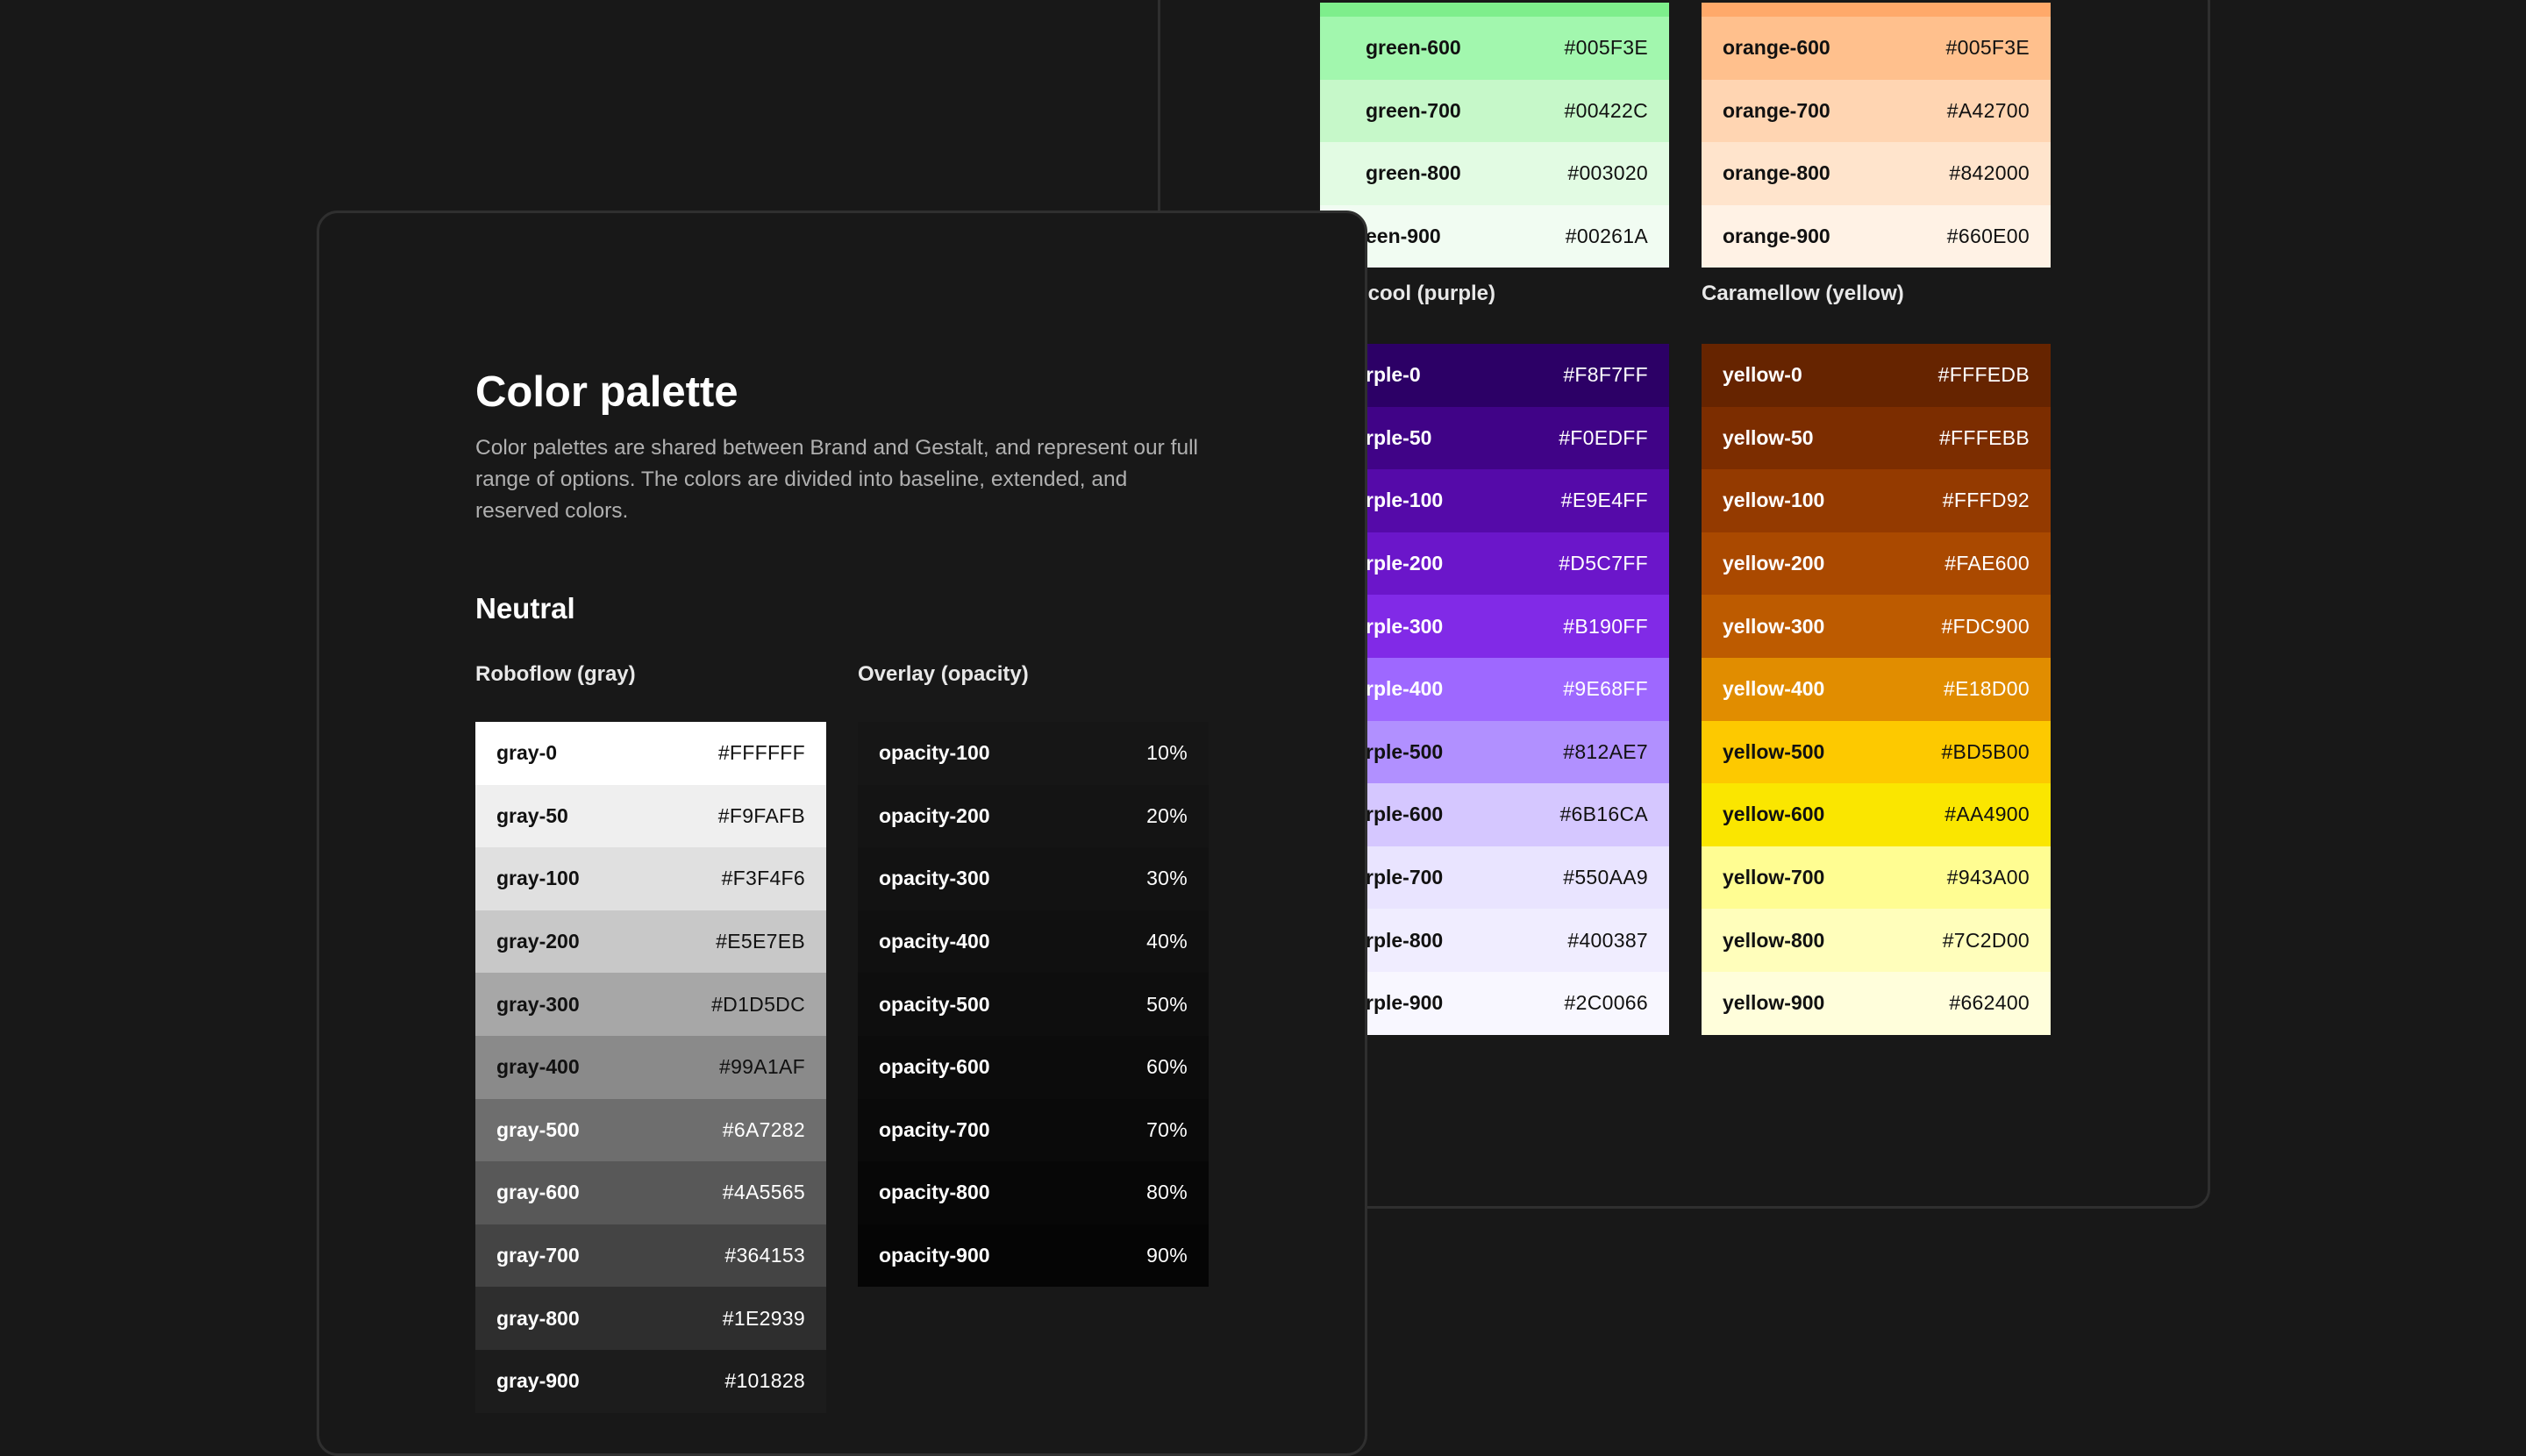  What do you see at coordinates (764, 1381) in the screenshot?
I see `swatch-value: #101828` at bounding box center [764, 1381].